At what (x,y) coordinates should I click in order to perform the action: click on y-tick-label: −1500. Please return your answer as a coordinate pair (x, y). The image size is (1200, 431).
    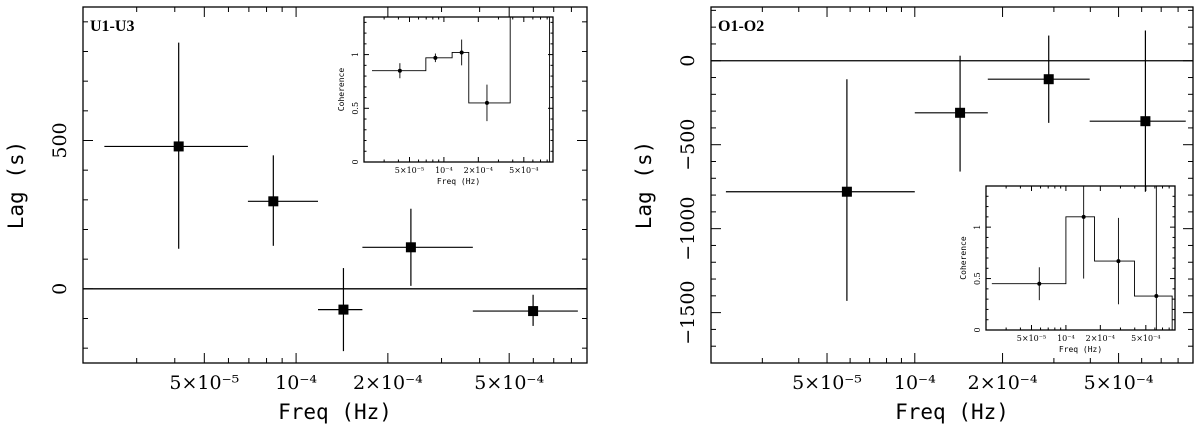
    Looking at the image, I should click on (688, 312).